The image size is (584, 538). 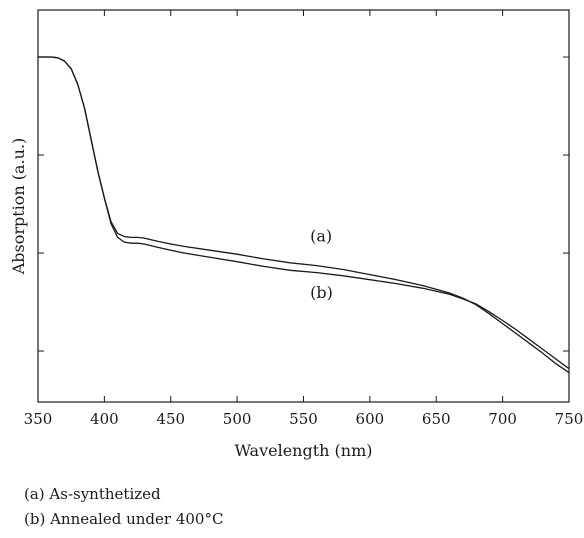 I want to click on y-axis-title: Absorption (a.u.), so click(x=18, y=207).